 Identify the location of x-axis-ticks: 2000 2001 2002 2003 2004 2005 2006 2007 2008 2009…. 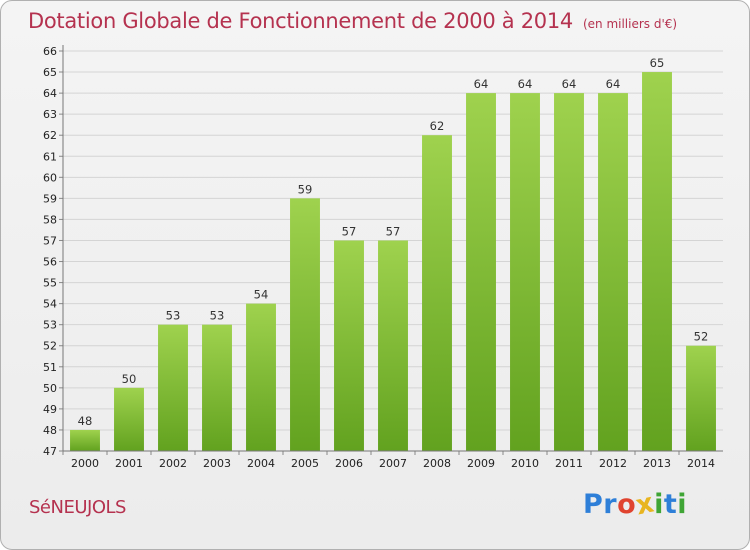
(388, 460).